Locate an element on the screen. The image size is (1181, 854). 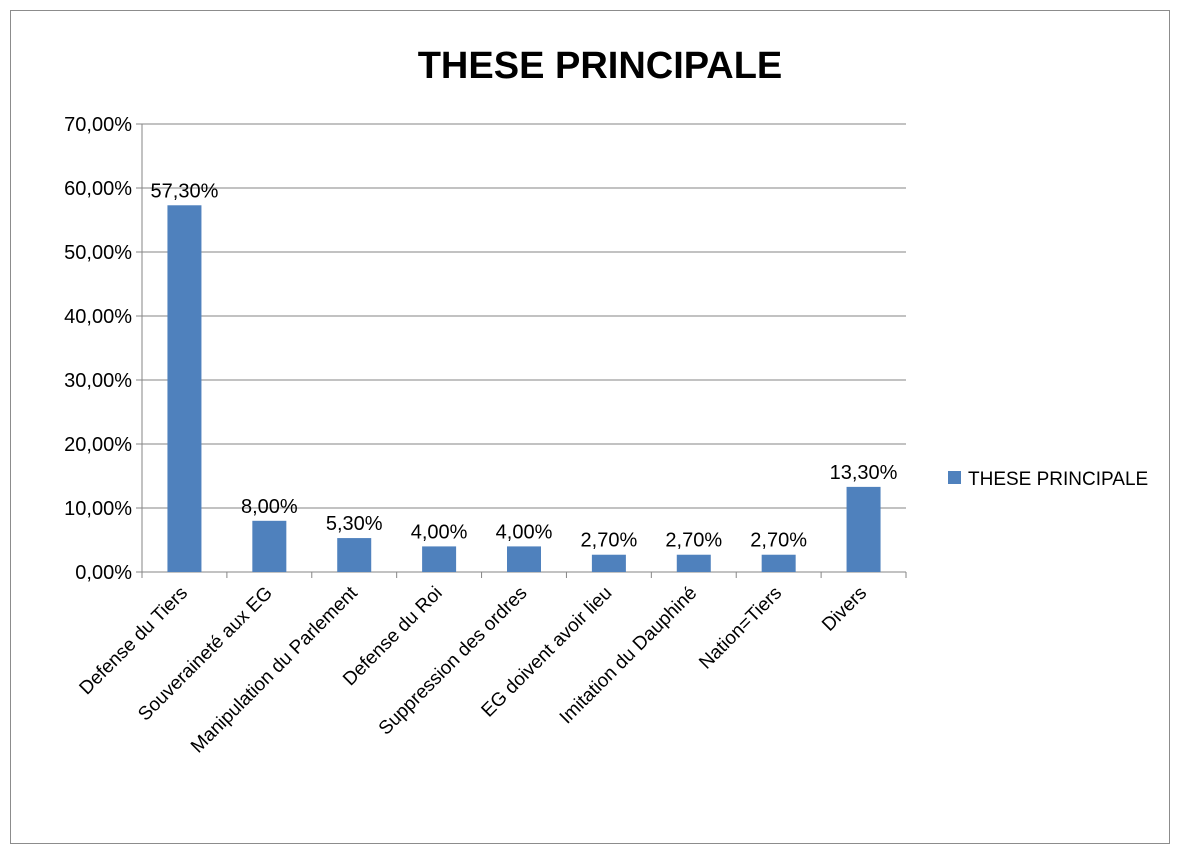
y-tick-label: 30,00% is located at coordinates (98, 381).